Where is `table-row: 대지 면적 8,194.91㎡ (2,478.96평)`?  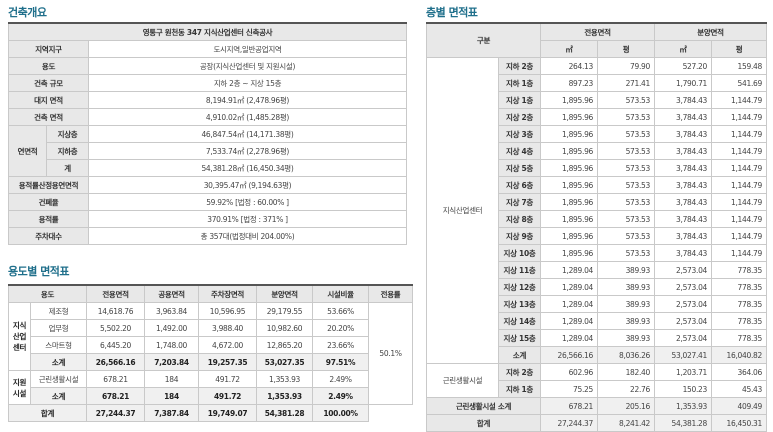 table-row: 대지 면적 8,194.91㎡ (2,478.96평) is located at coordinates (207, 100).